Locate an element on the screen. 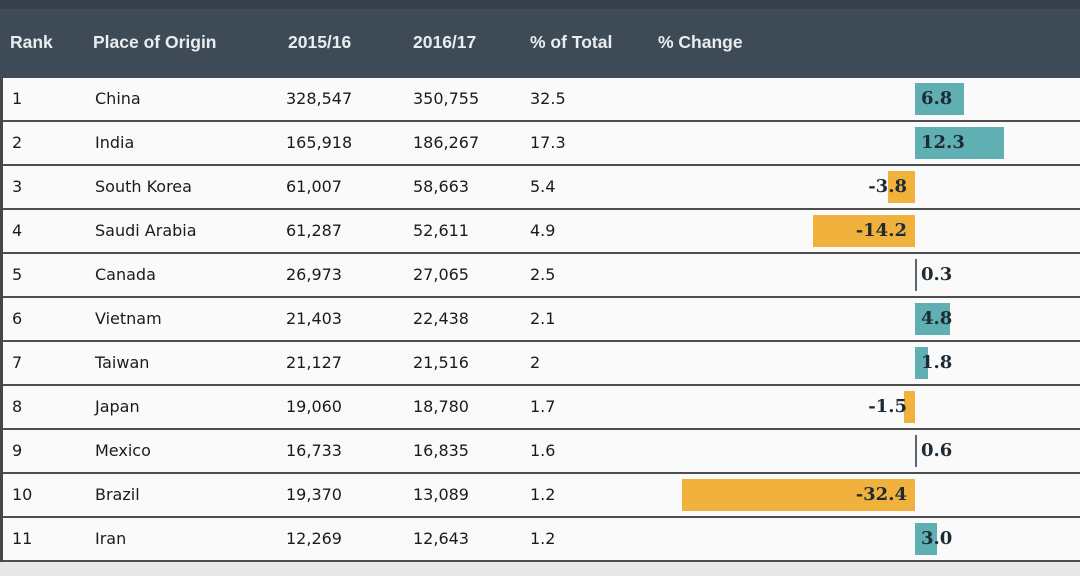 This screenshot has width=1080, height=576. pct-of-total-cell: 2 is located at coordinates (535, 362).